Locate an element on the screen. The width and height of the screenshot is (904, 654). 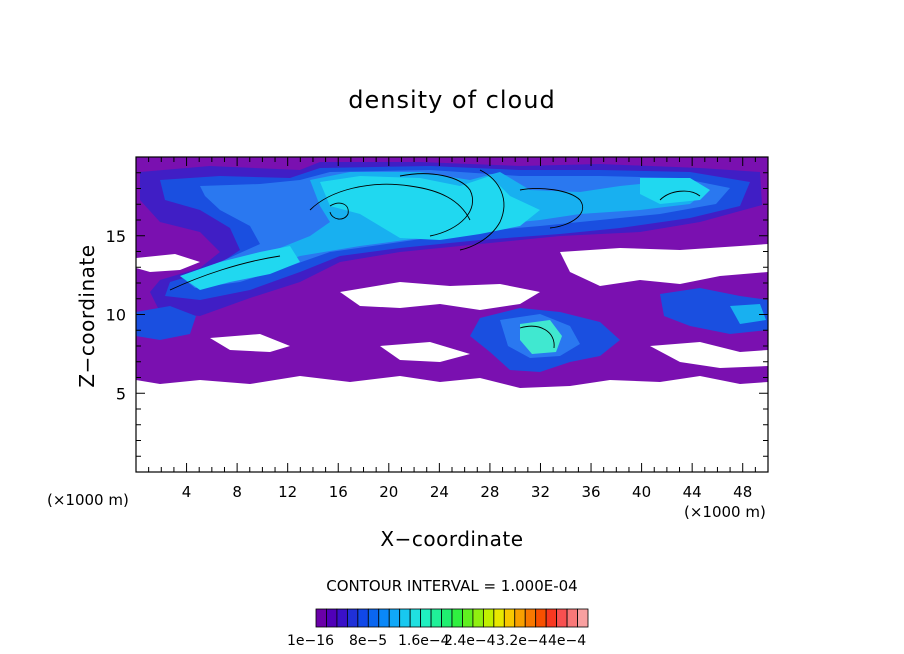
x-tick-label: 48 is located at coordinates (742, 492).